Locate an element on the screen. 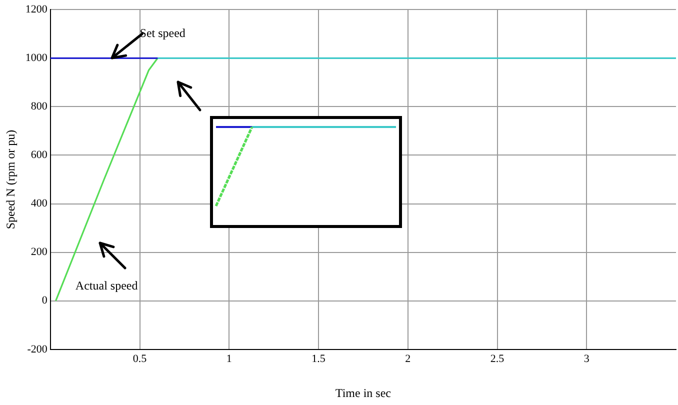 This screenshot has width=678, height=405. x-tick-label: 1.5 is located at coordinates (319, 358).